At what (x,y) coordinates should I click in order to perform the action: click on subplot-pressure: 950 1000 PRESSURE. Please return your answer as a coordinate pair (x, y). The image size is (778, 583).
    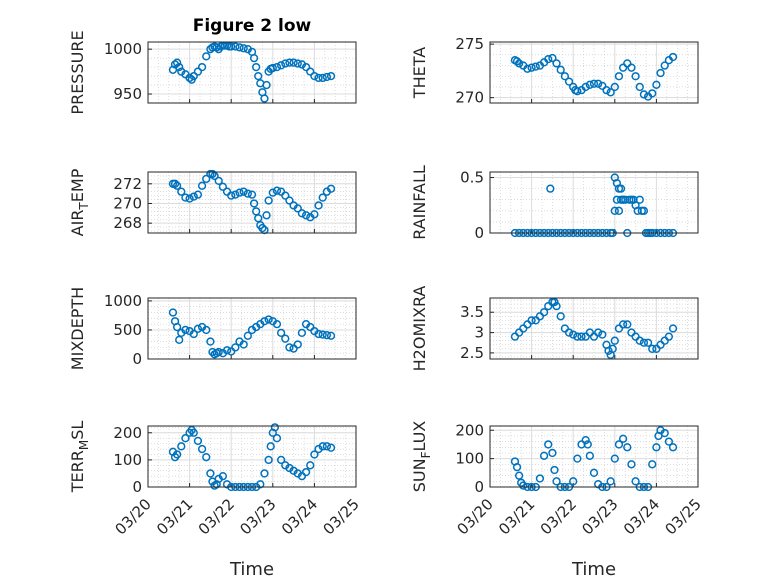
    Looking at the image, I should click on (212, 72).